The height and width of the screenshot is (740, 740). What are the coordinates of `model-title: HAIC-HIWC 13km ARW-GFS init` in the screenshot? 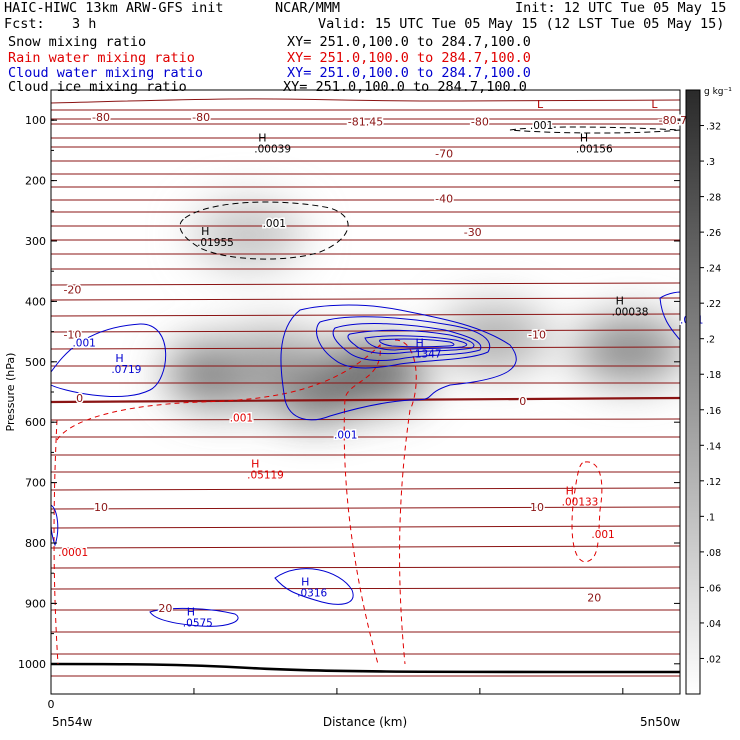 It's located at (114, 8).